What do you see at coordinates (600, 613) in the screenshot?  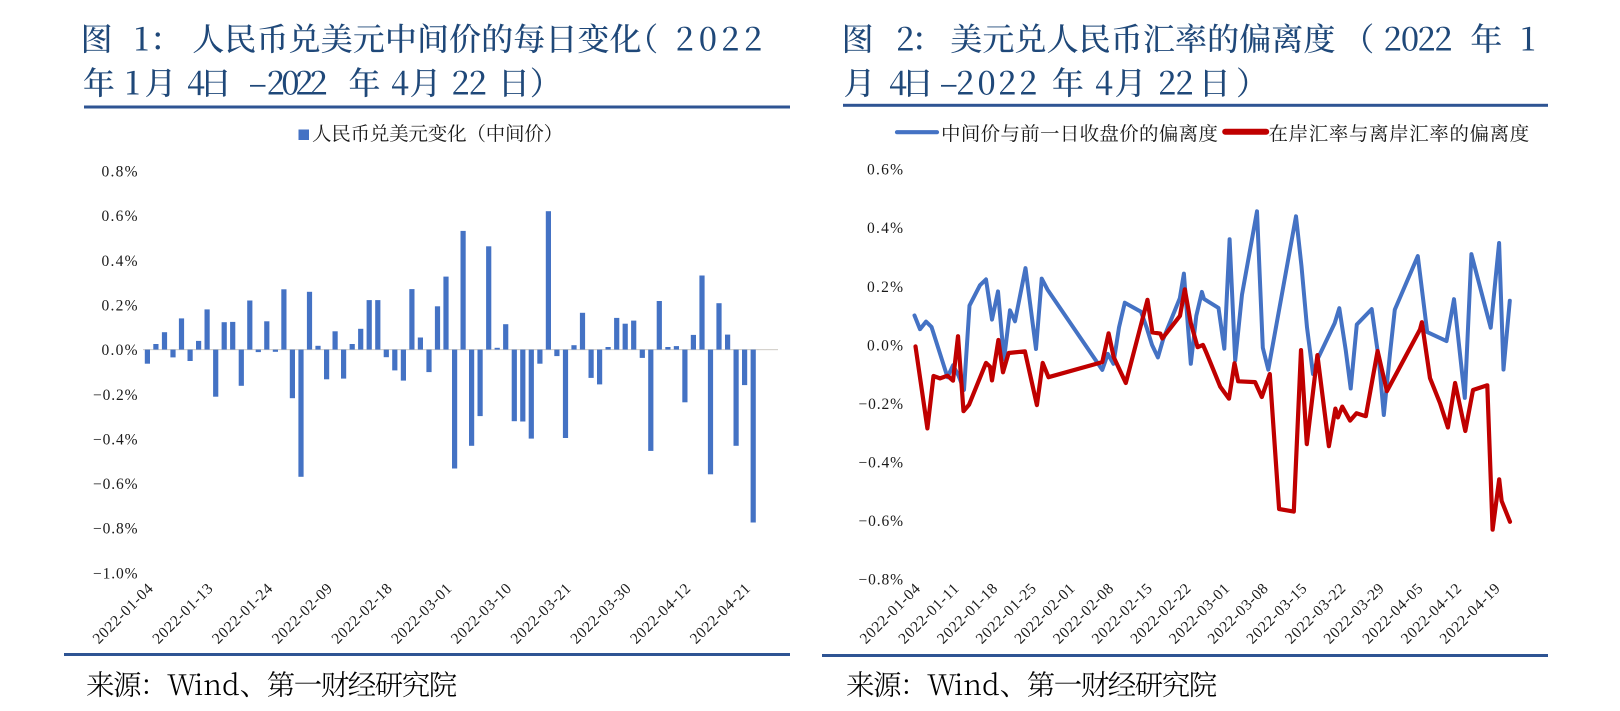 I see `svg-text: 2022-03-30` at bounding box center [600, 613].